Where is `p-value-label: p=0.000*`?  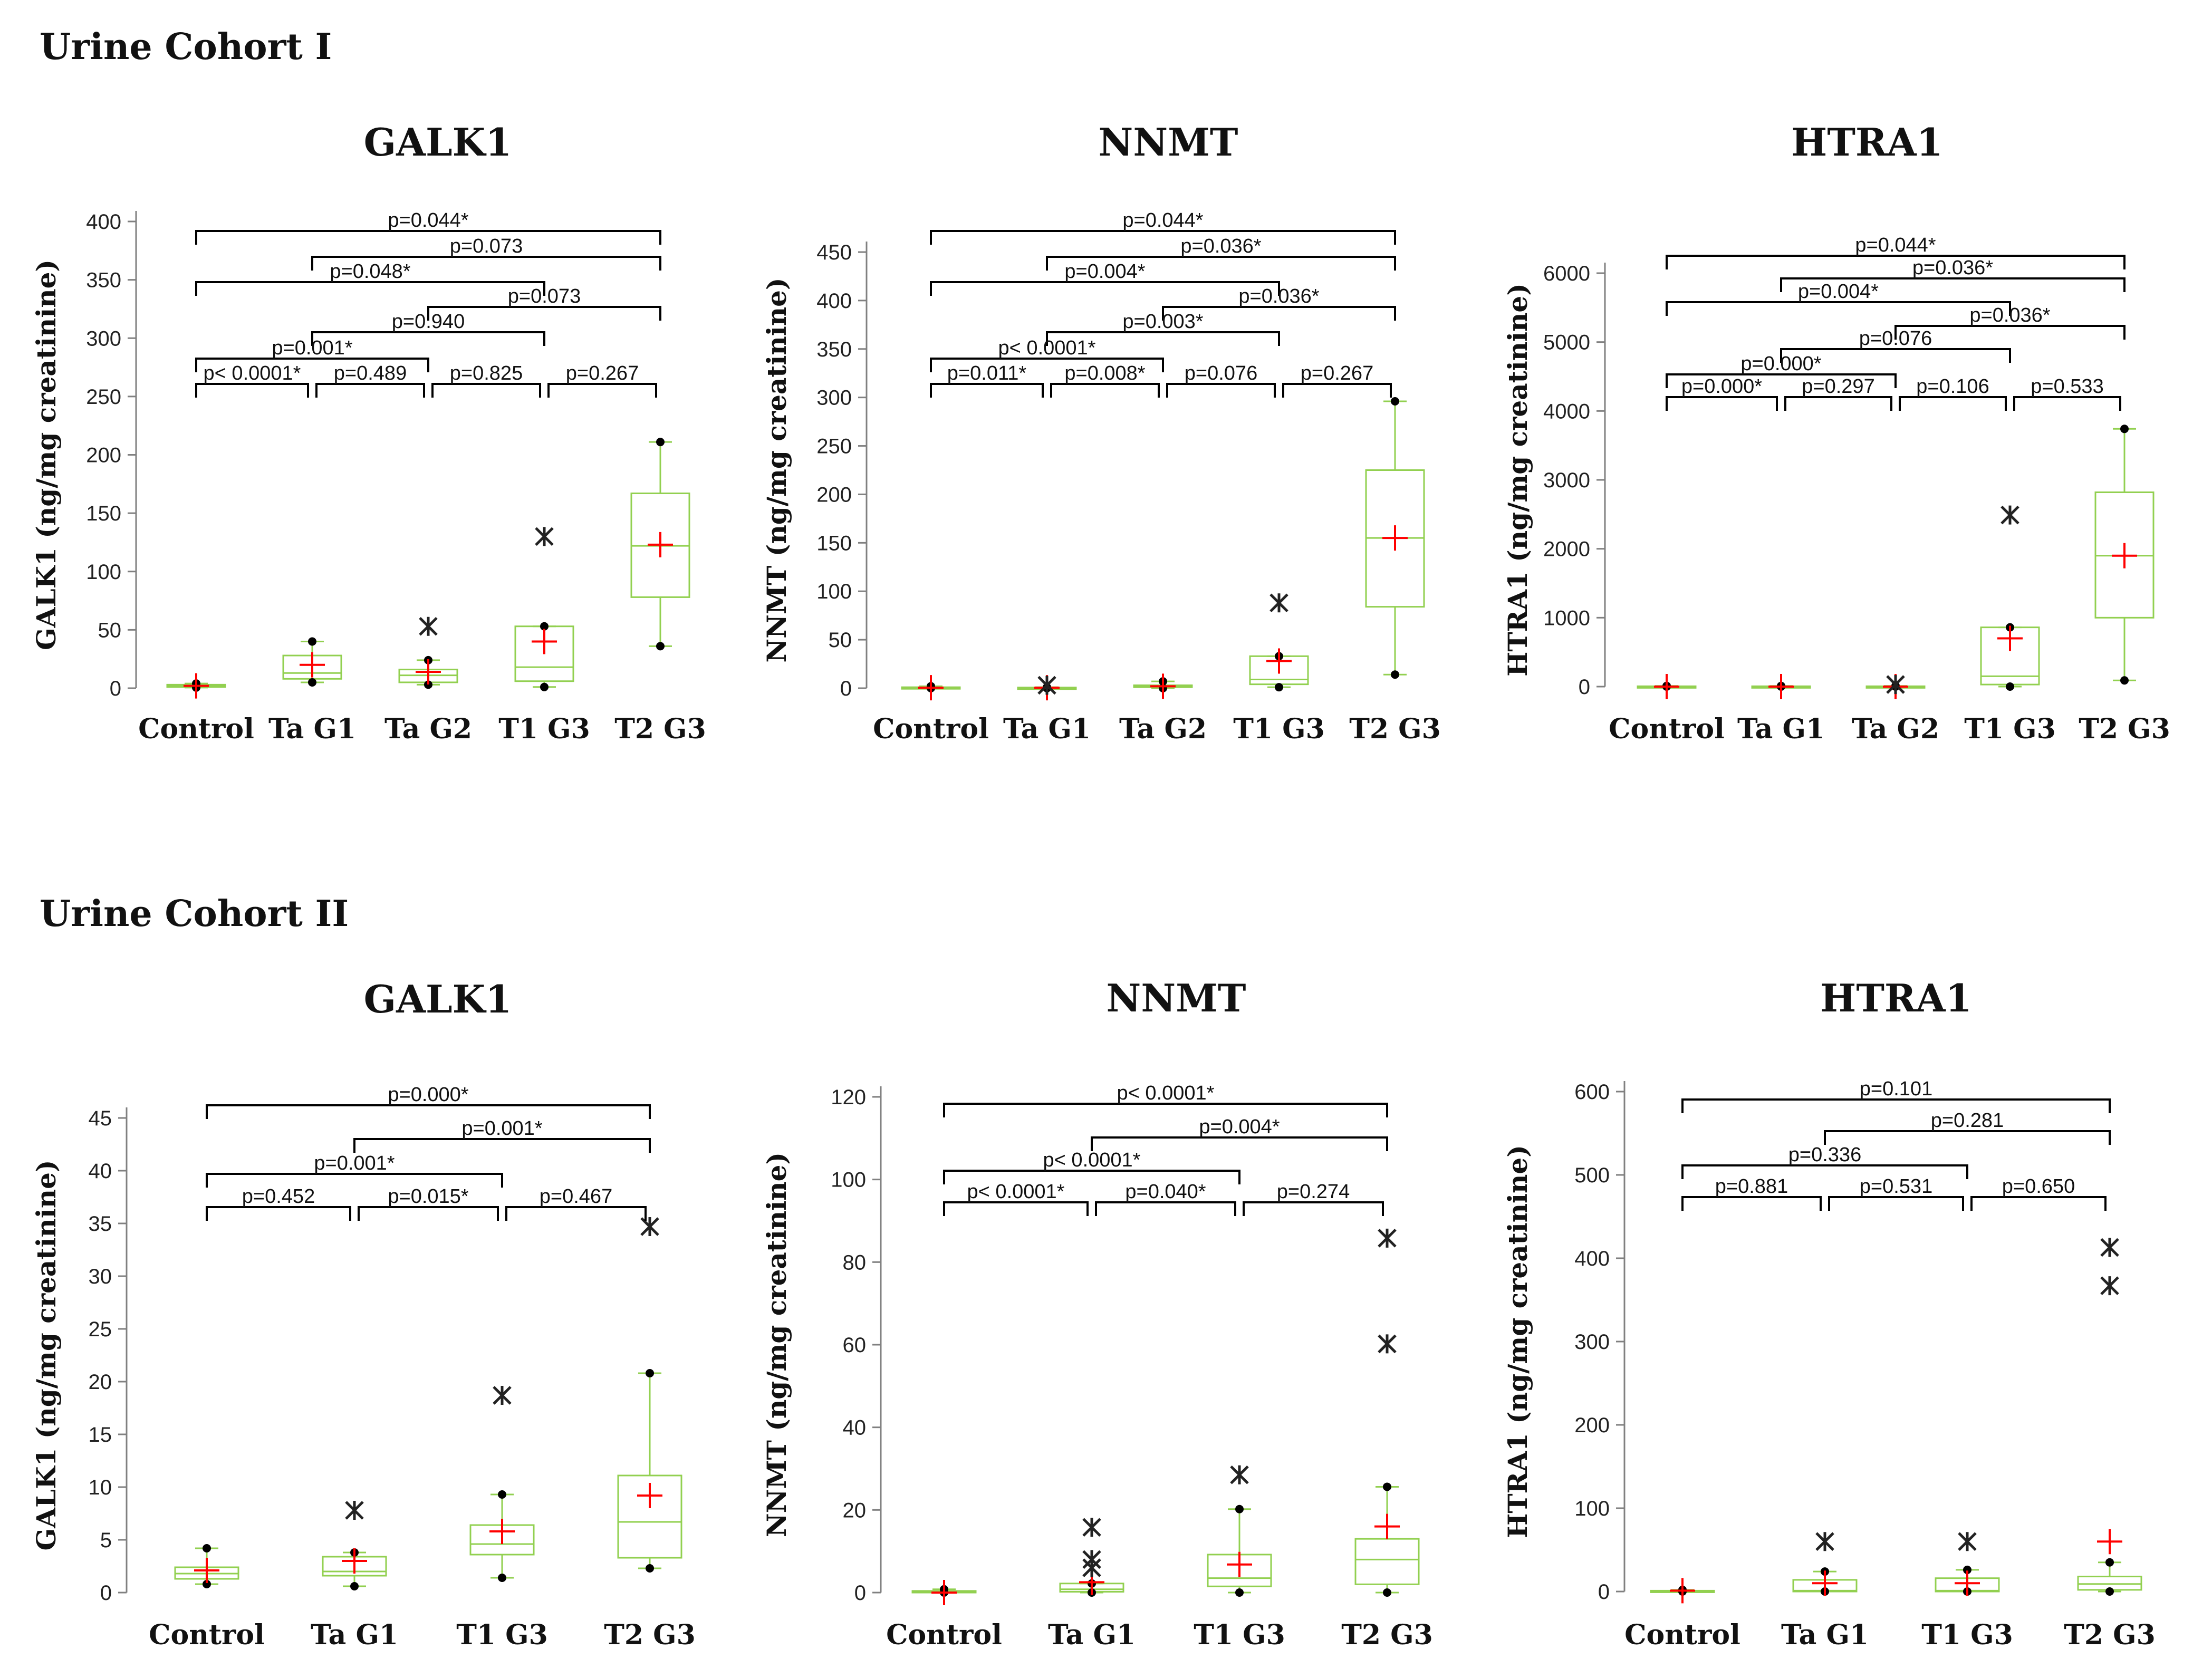 p-value-label: p=0.000* is located at coordinates (1780, 364).